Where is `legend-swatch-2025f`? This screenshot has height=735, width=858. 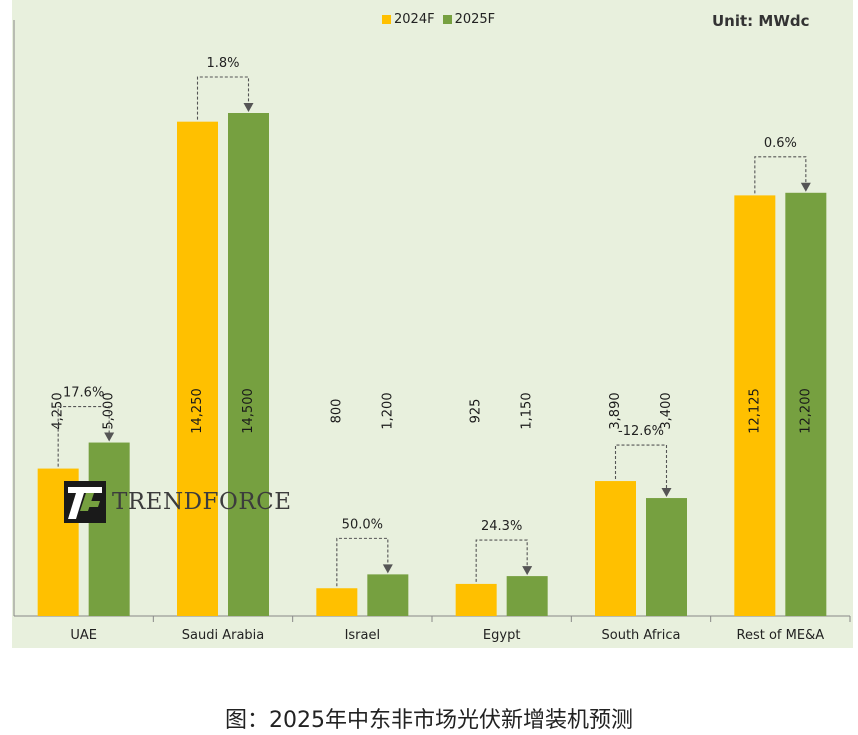
legend-swatch-2025f is located at coordinates (447, 19).